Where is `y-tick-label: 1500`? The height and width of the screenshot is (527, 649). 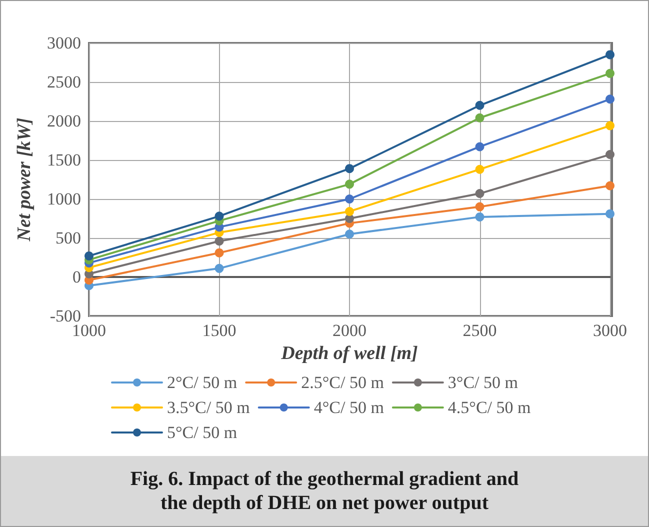
y-tick-label: 1500 is located at coordinates (64, 160).